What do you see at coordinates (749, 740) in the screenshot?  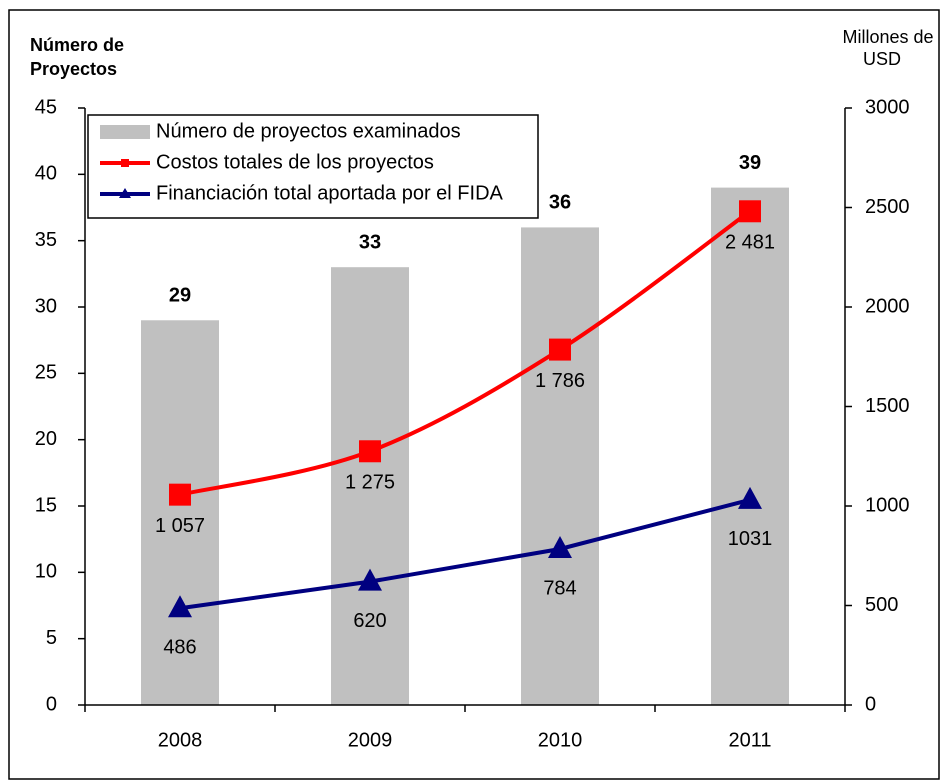 I see `x-tick-label: 2011` at bounding box center [749, 740].